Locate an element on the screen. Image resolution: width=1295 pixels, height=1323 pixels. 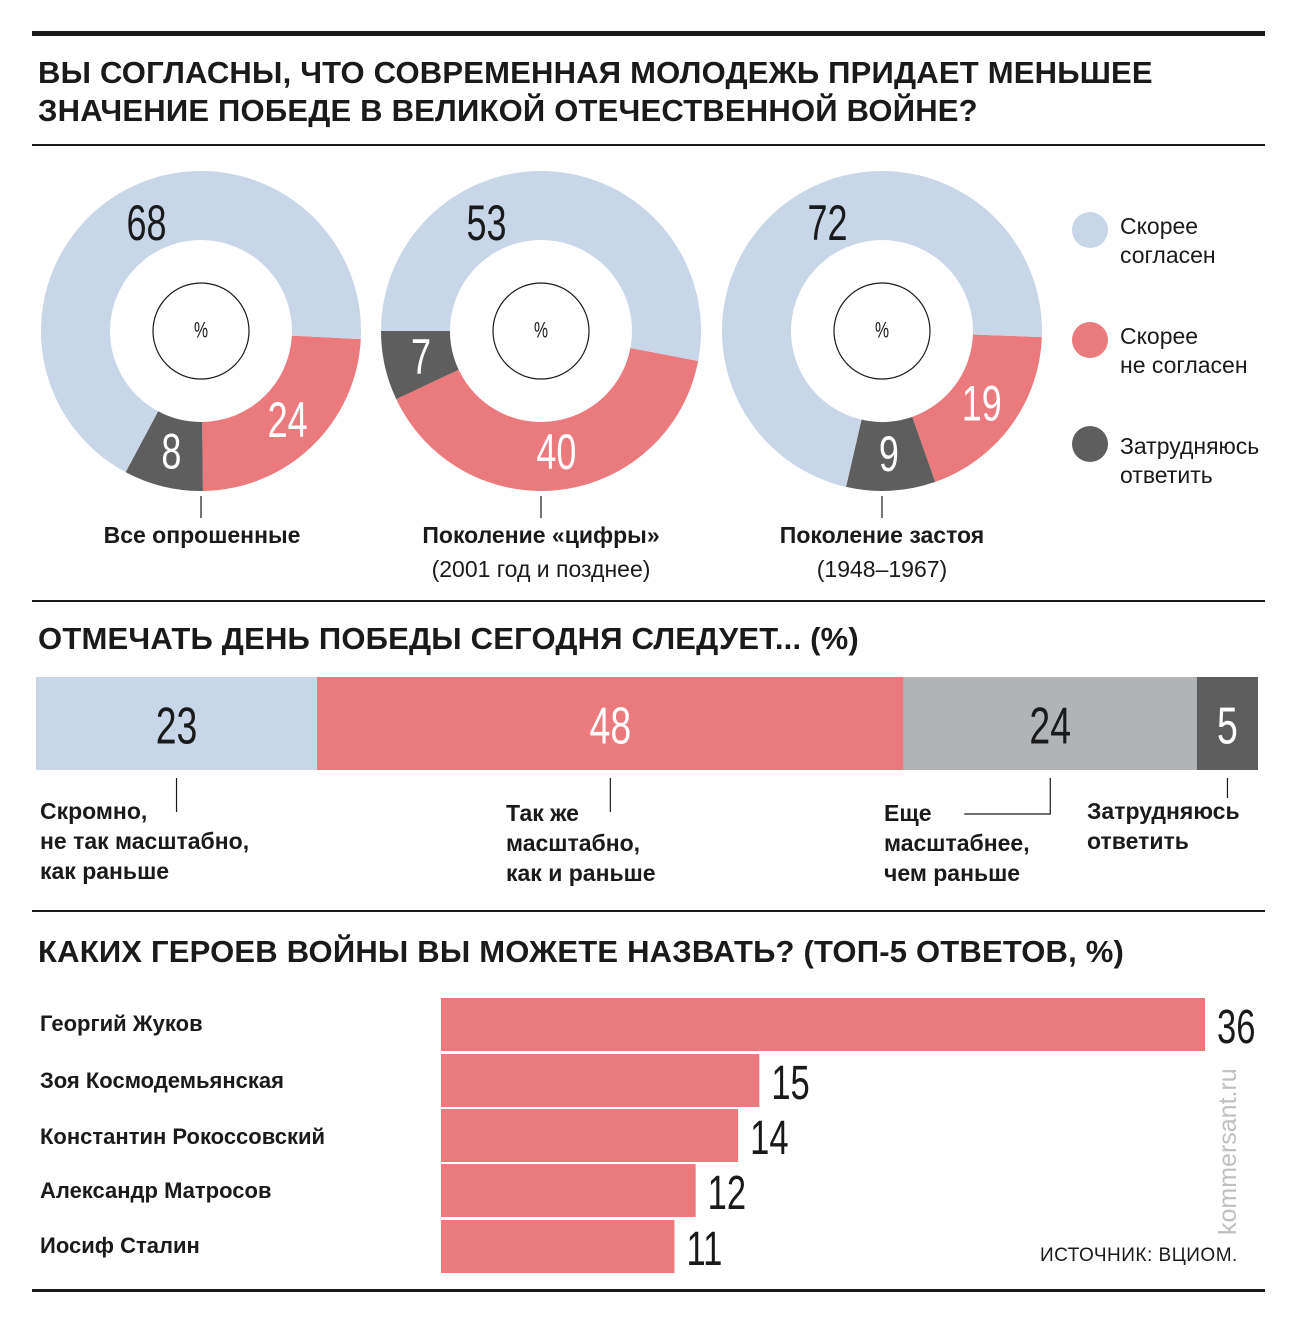
stack-value-more: 24 is located at coordinates (1050, 725).